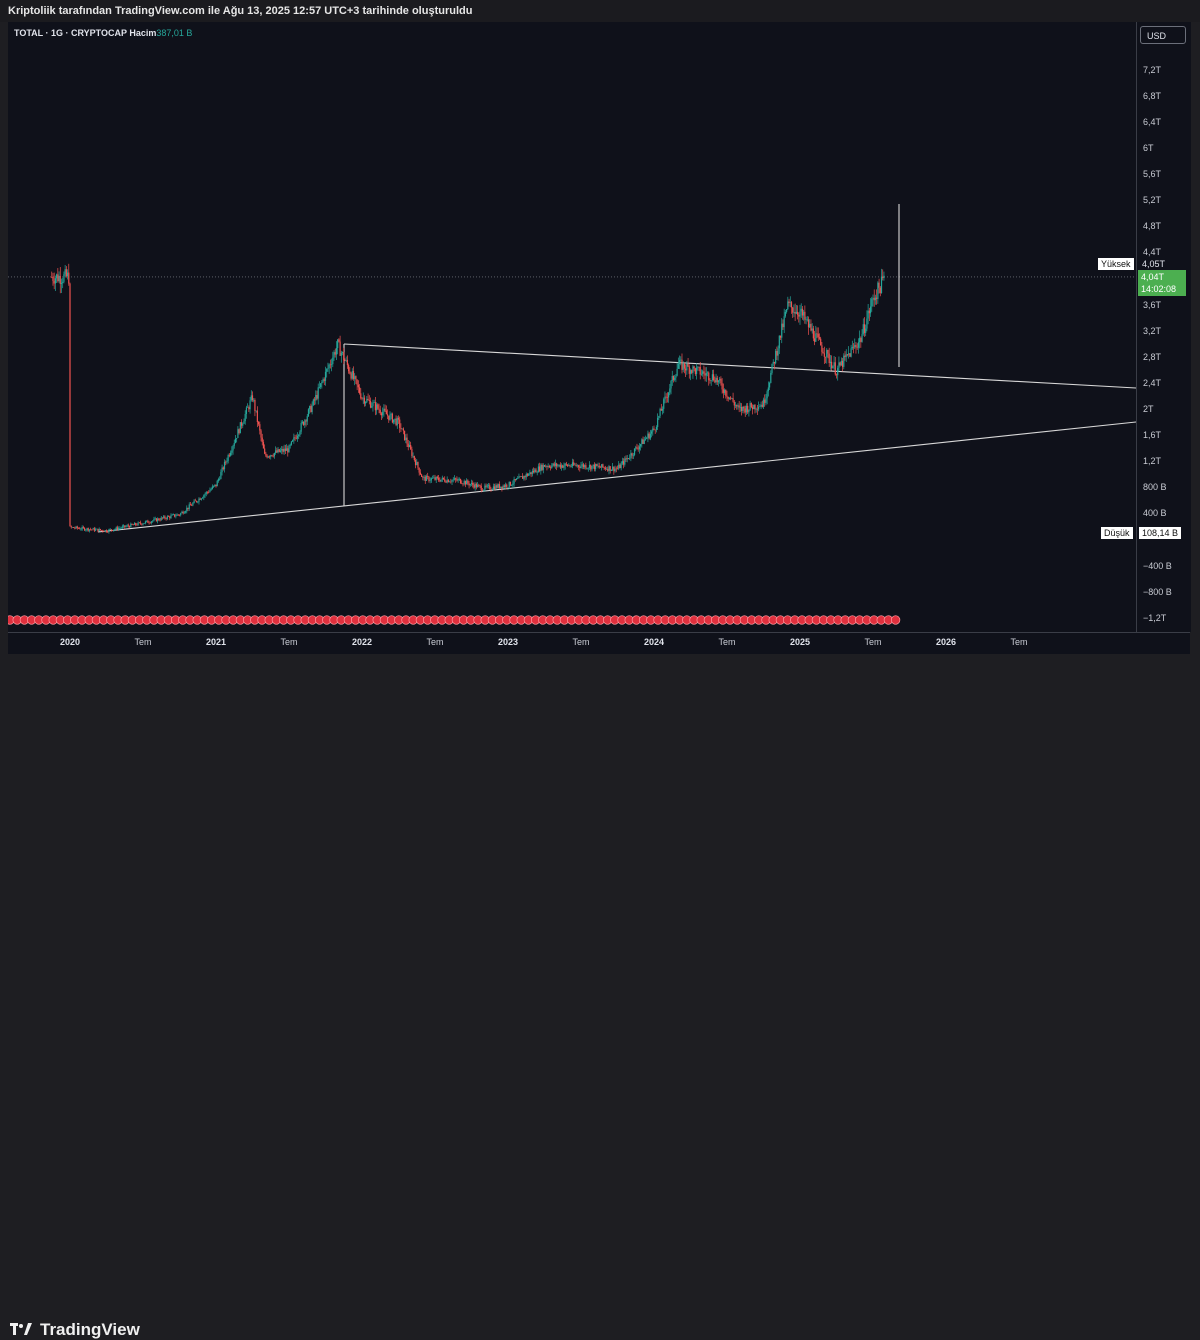  Describe the element at coordinates (1152, 226) in the screenshot. I see `price-tick-label: 4,8T` at that location.